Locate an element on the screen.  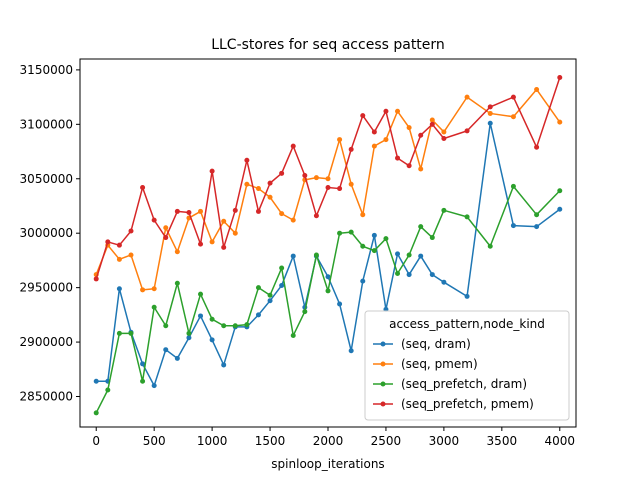
x-axis-label: spinloop_iterations is located at coordinates (327, 464).